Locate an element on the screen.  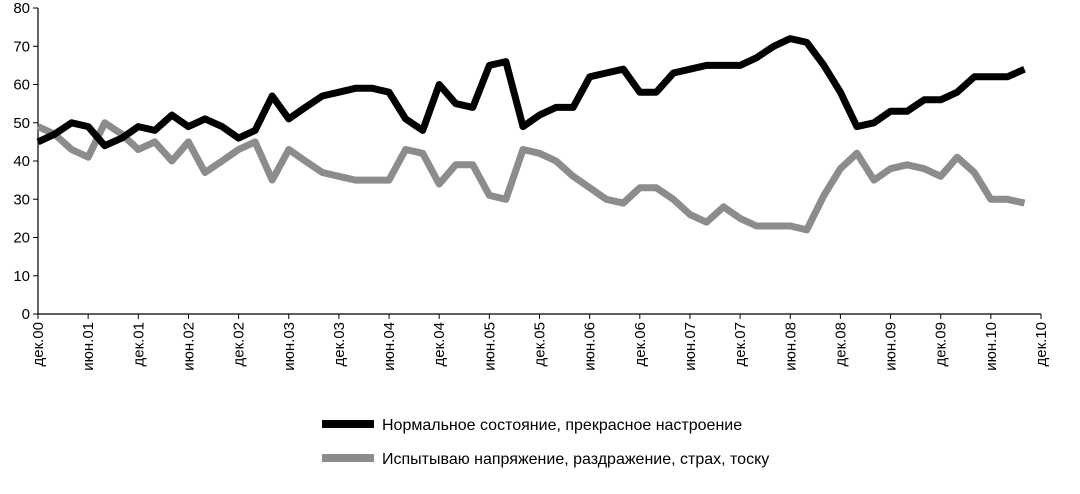
x-tick-label: дек.01 is located at coordinates (138, 344).